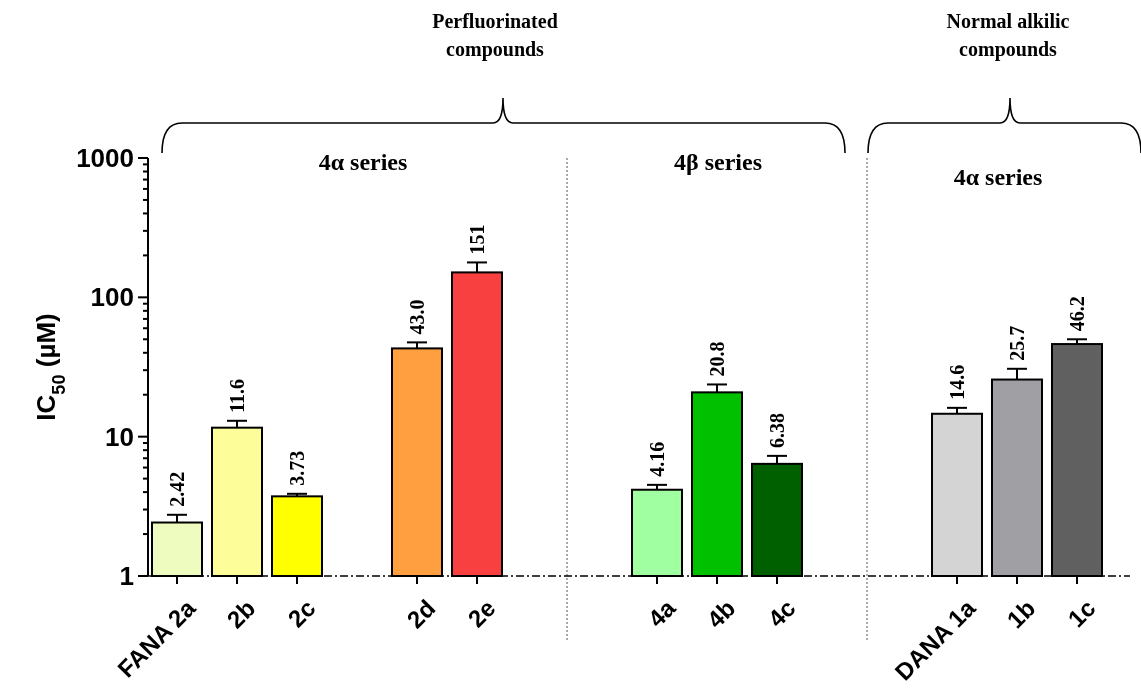 The image size is (1141, 696). I want to click on data-label: 2.42, so click(177, 489).